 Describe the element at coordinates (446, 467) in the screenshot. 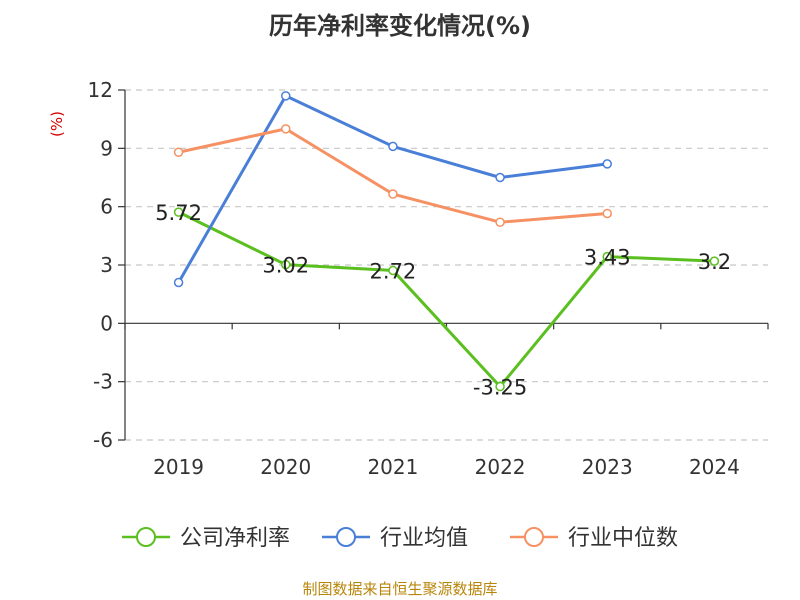

I see `x-tick-labels: 2019 2020 2021 2022 2023 2024` at that location.